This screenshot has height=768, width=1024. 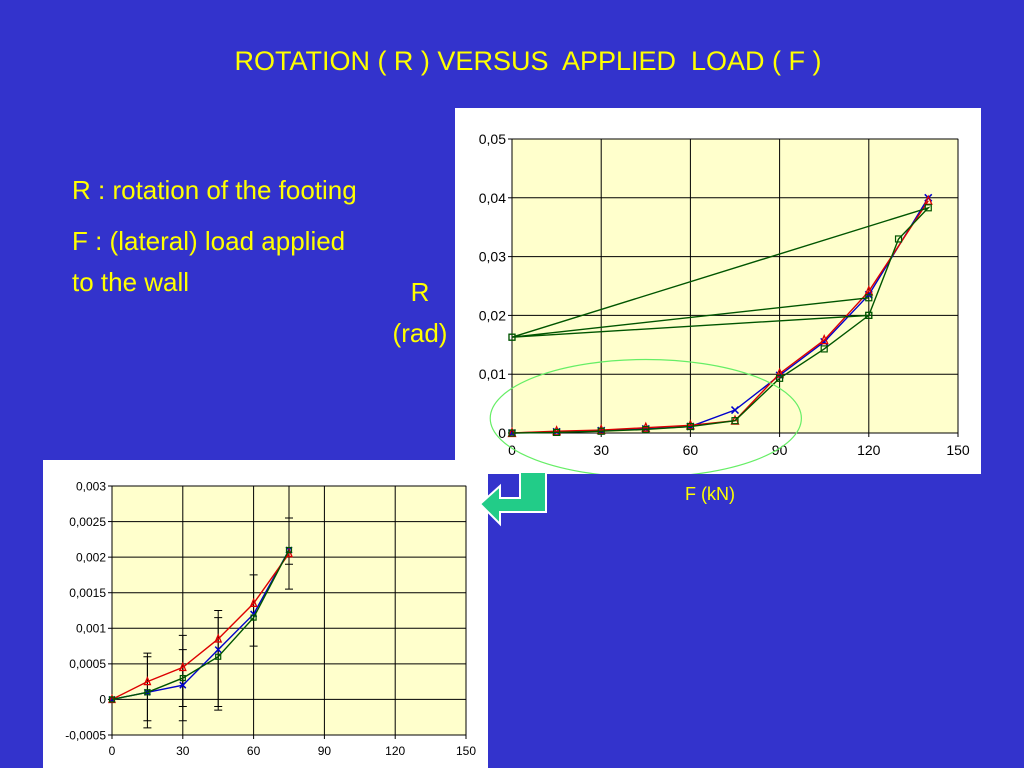 I want to click on error-bars, so click(x=218, y=607).